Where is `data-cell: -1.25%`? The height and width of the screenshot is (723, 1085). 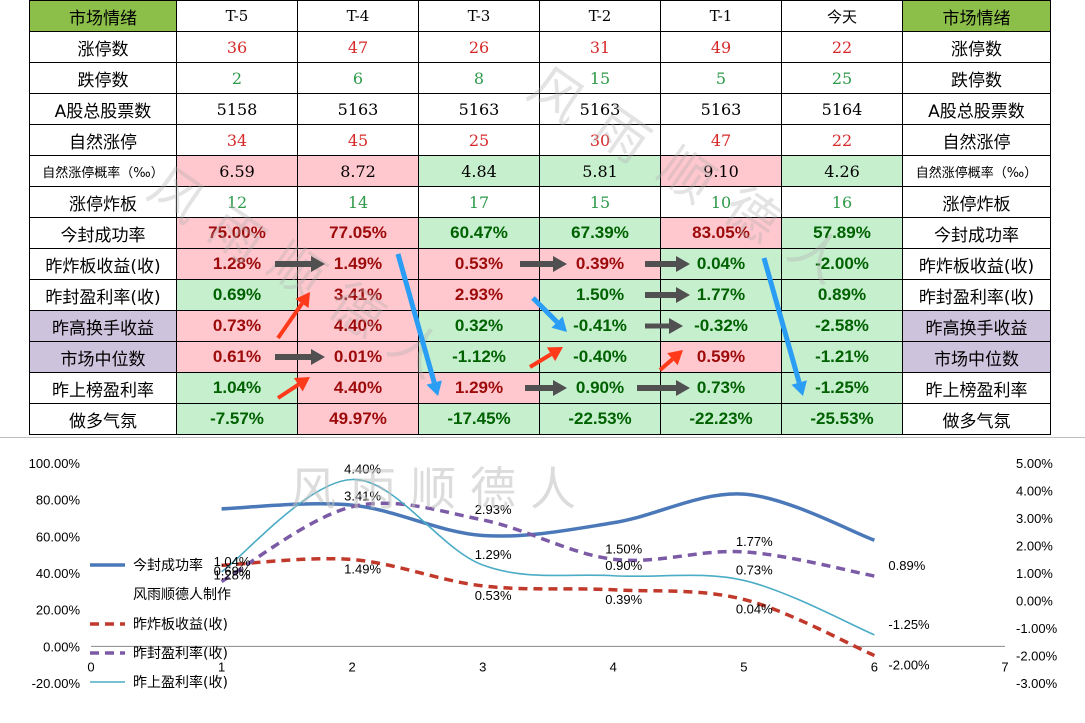
data-cell: -1.25% is located at coordinates (842, 388).